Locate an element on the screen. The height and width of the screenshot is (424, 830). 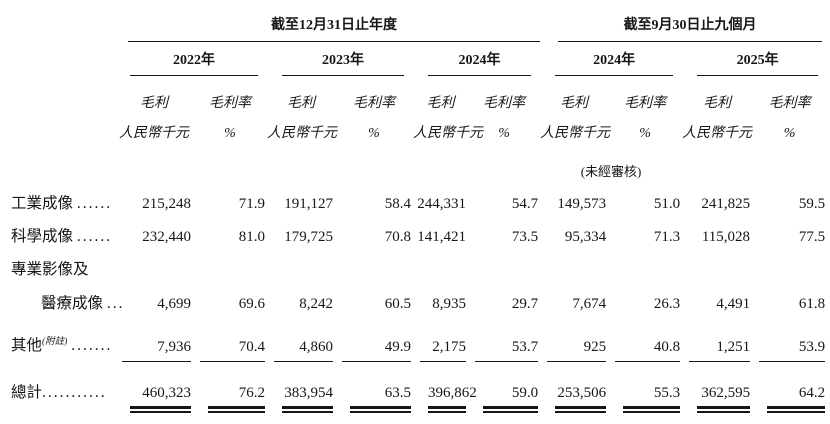
cell-gross-profit: 8,242 is located at coordinates (316, 304).